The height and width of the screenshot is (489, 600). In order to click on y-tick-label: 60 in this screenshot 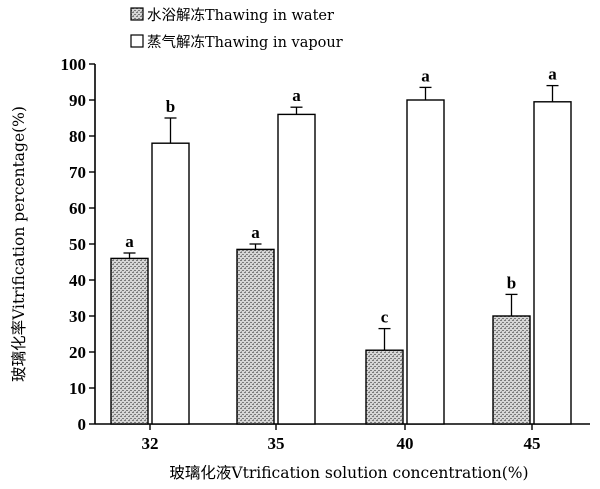, I will do `click(77, 208)`.